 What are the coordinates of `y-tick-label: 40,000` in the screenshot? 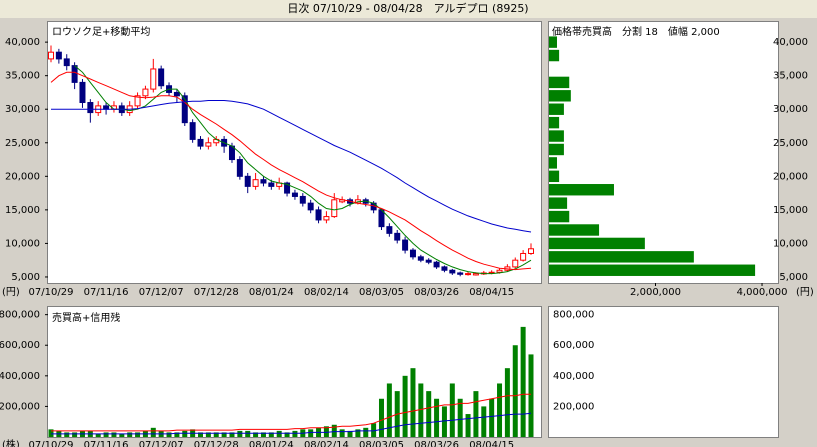 It's located at (22, 42).